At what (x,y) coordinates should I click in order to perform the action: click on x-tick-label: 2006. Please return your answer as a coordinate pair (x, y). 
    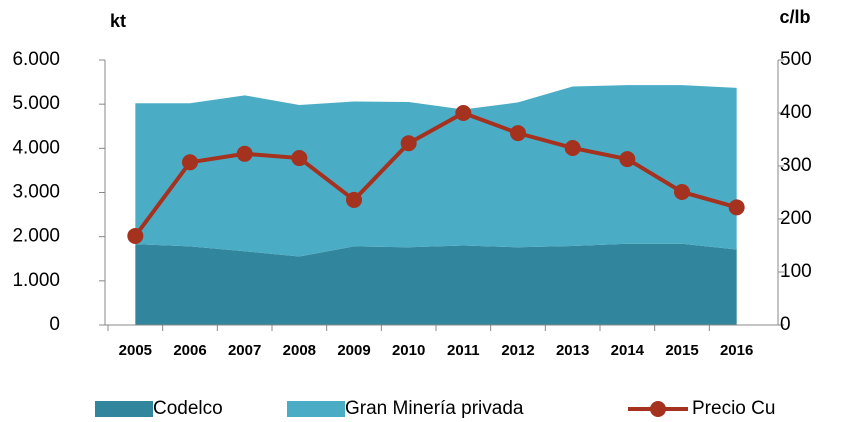
    Looking at the image, I should click on (189, 350).